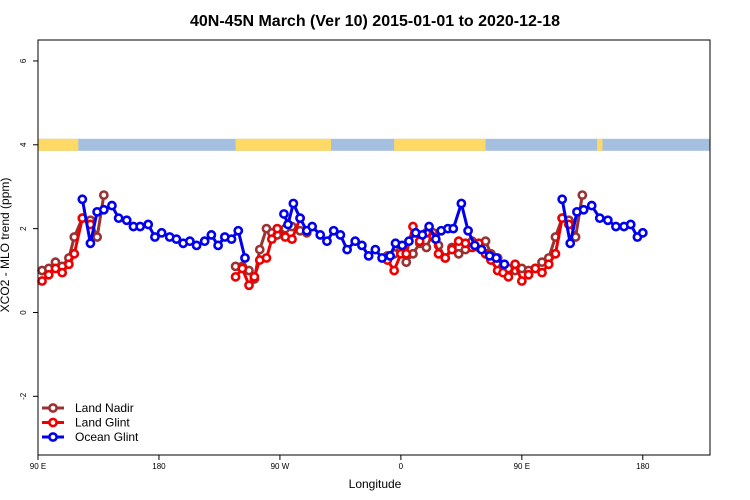 Image resolution: width=750 pixels, height=500 pixels. I want to click on y-tick-label: 0, so click(23, 312).